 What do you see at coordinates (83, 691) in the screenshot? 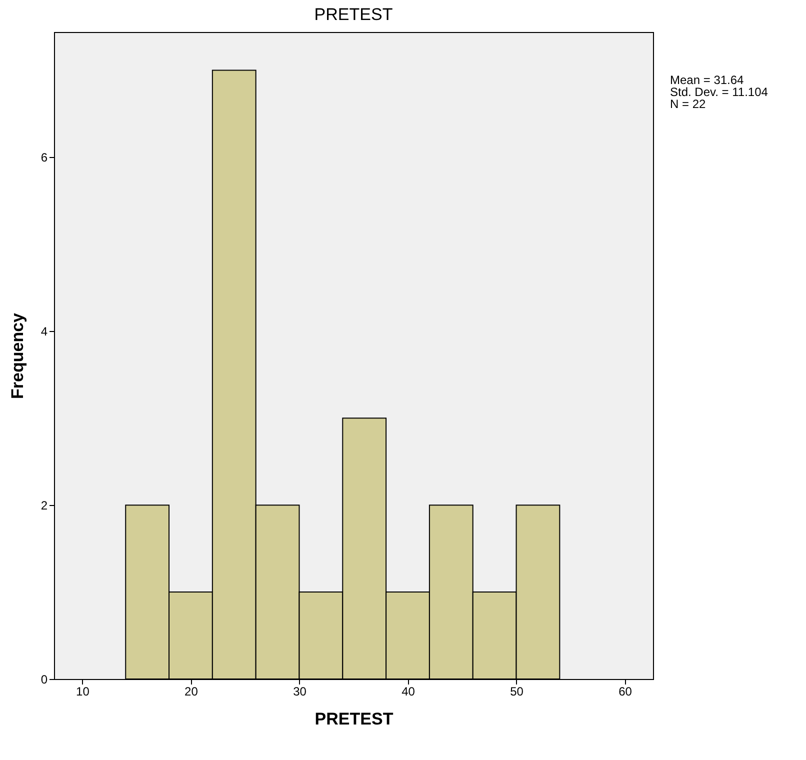
I see `x-tick-label: 10` at bounding box center [83, 691].